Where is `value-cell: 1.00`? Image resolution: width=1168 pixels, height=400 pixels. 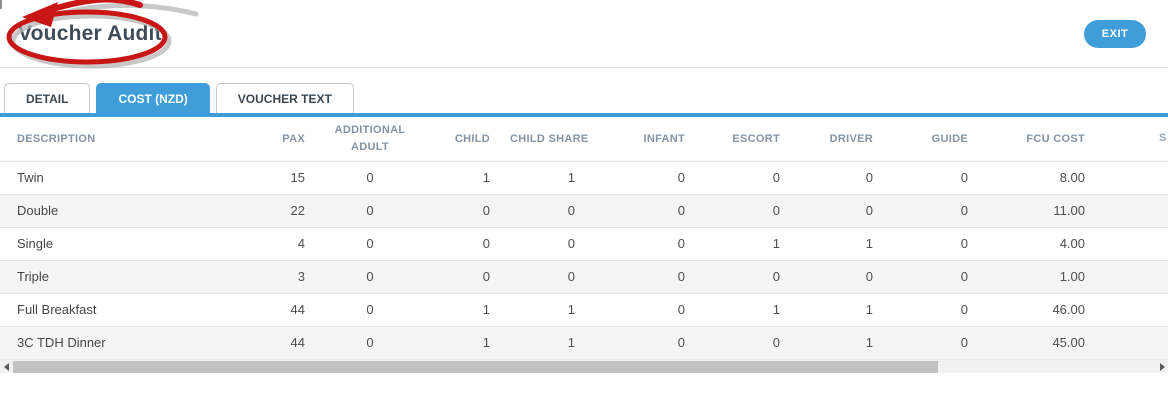
value-cell: 1.00 is located at coordinates (1036, 277).